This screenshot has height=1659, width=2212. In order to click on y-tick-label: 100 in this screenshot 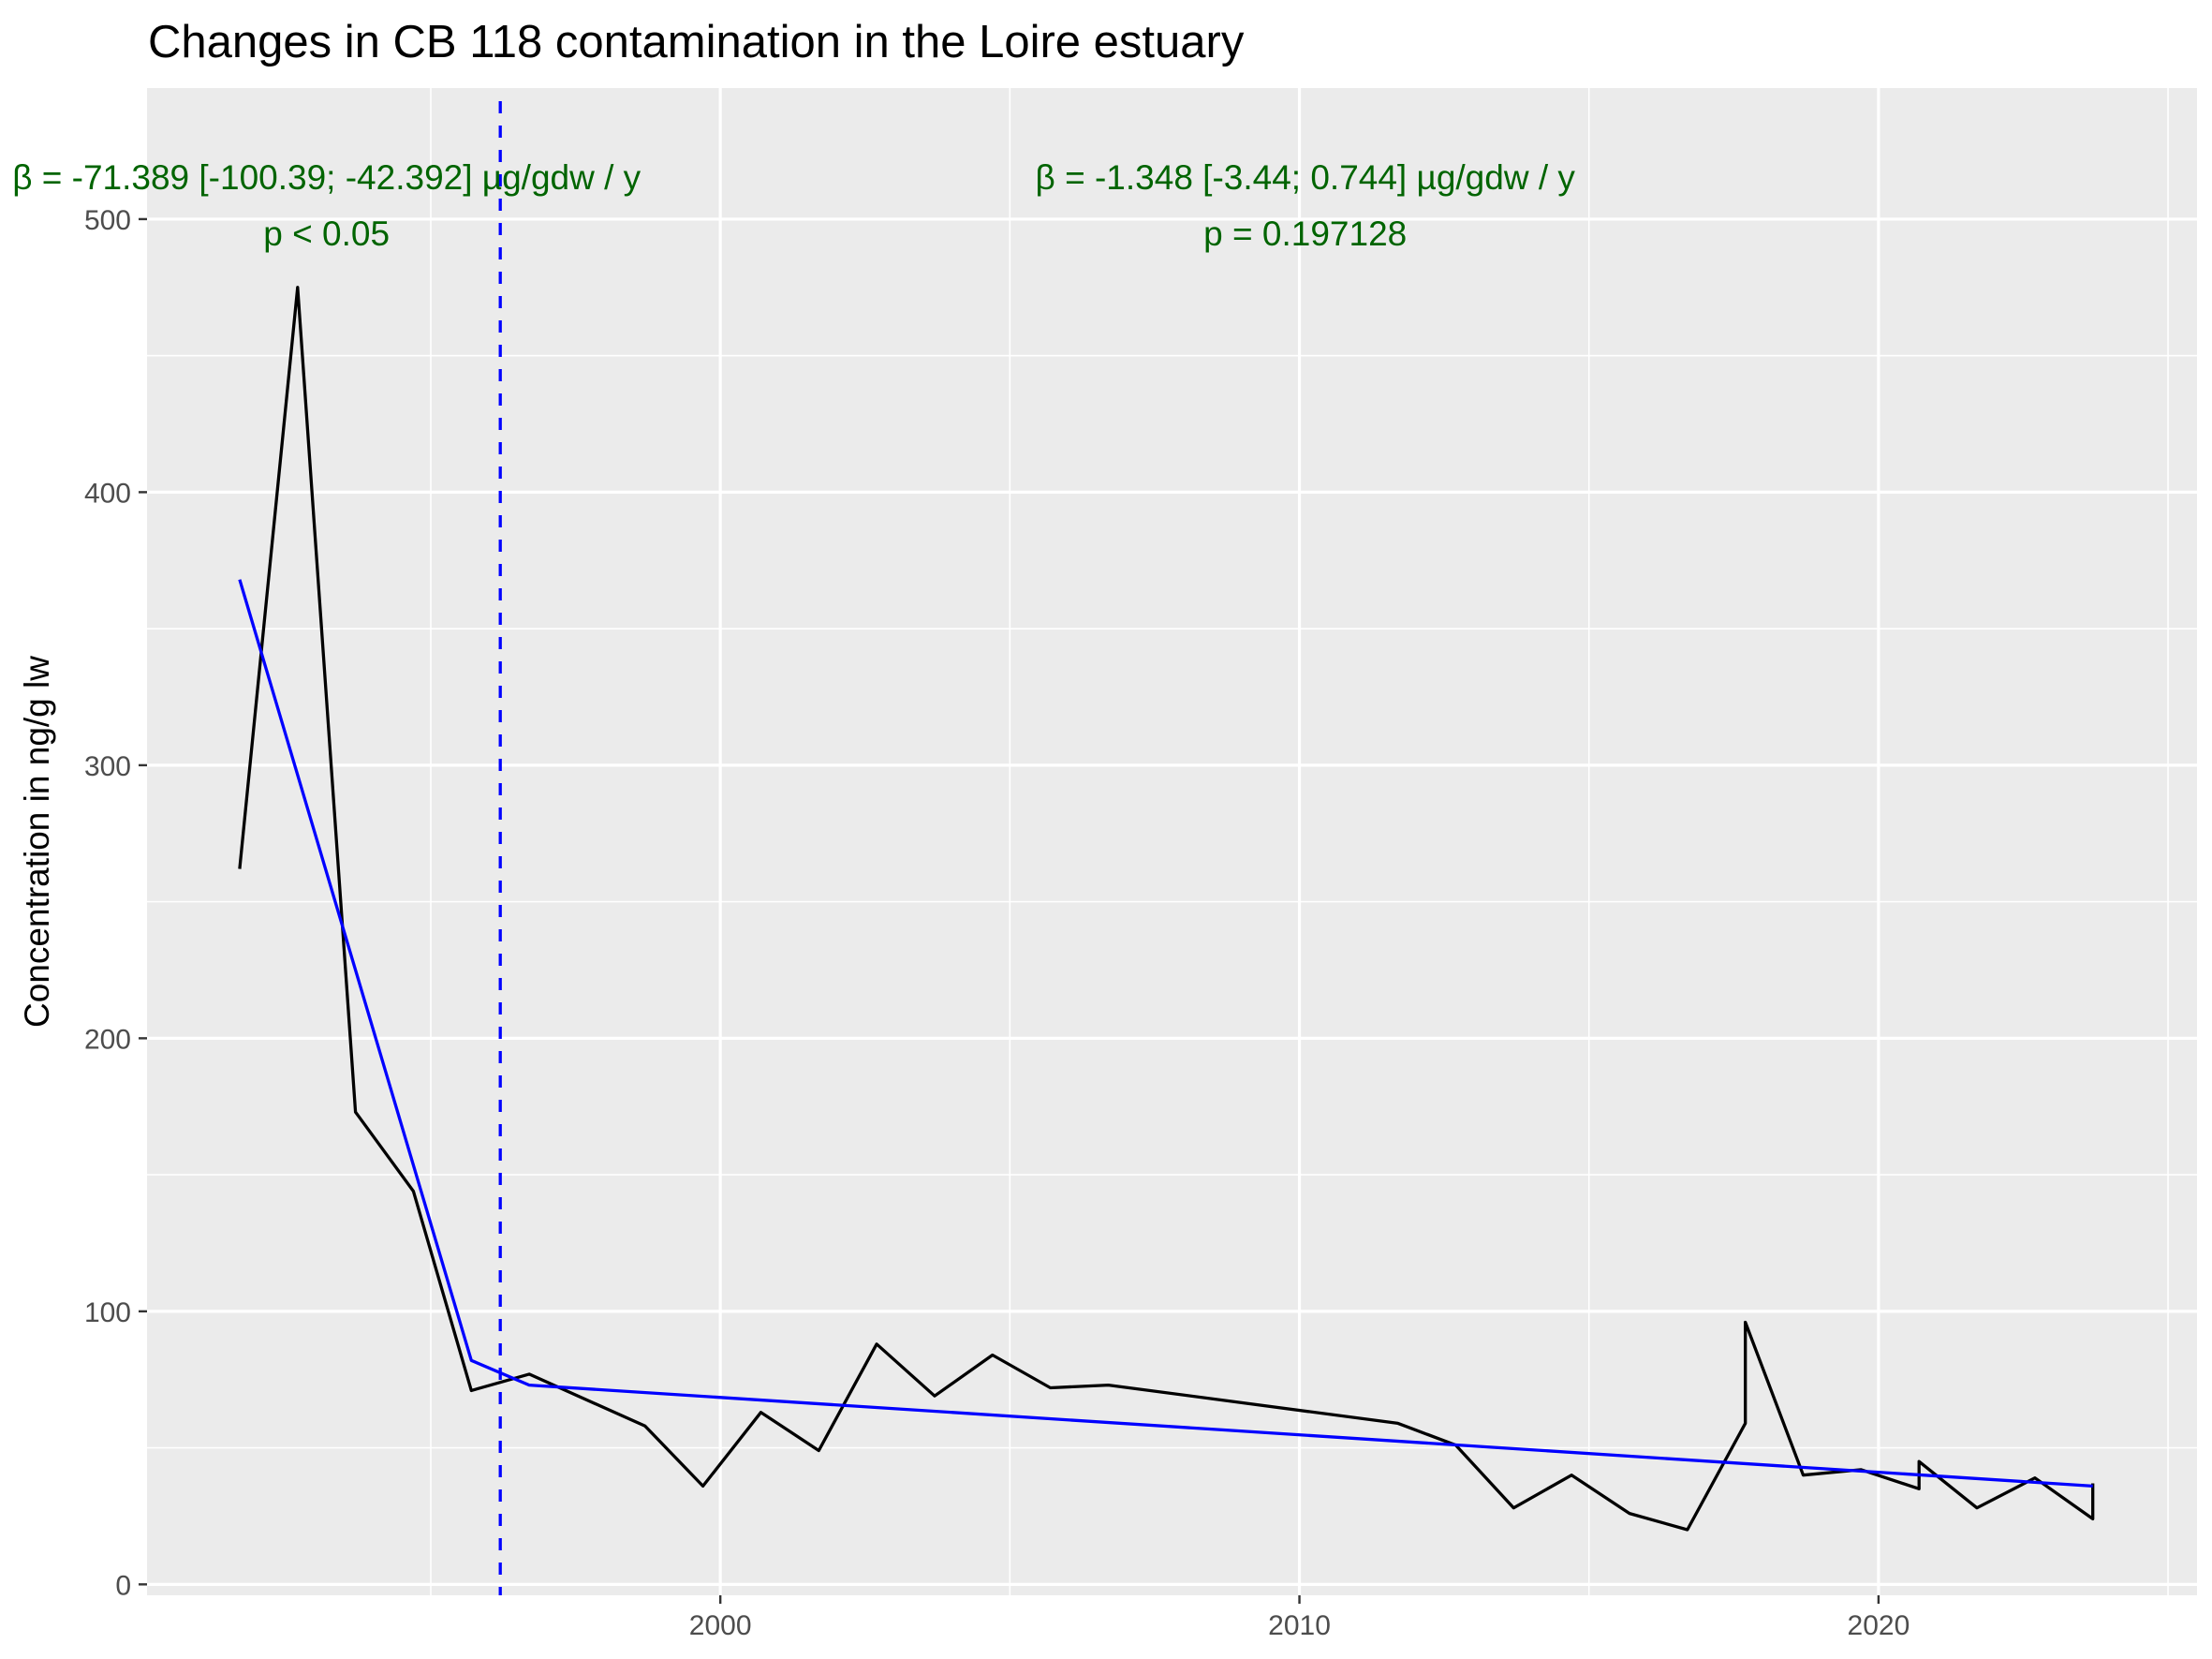, I will do `click(108, 1312)`.